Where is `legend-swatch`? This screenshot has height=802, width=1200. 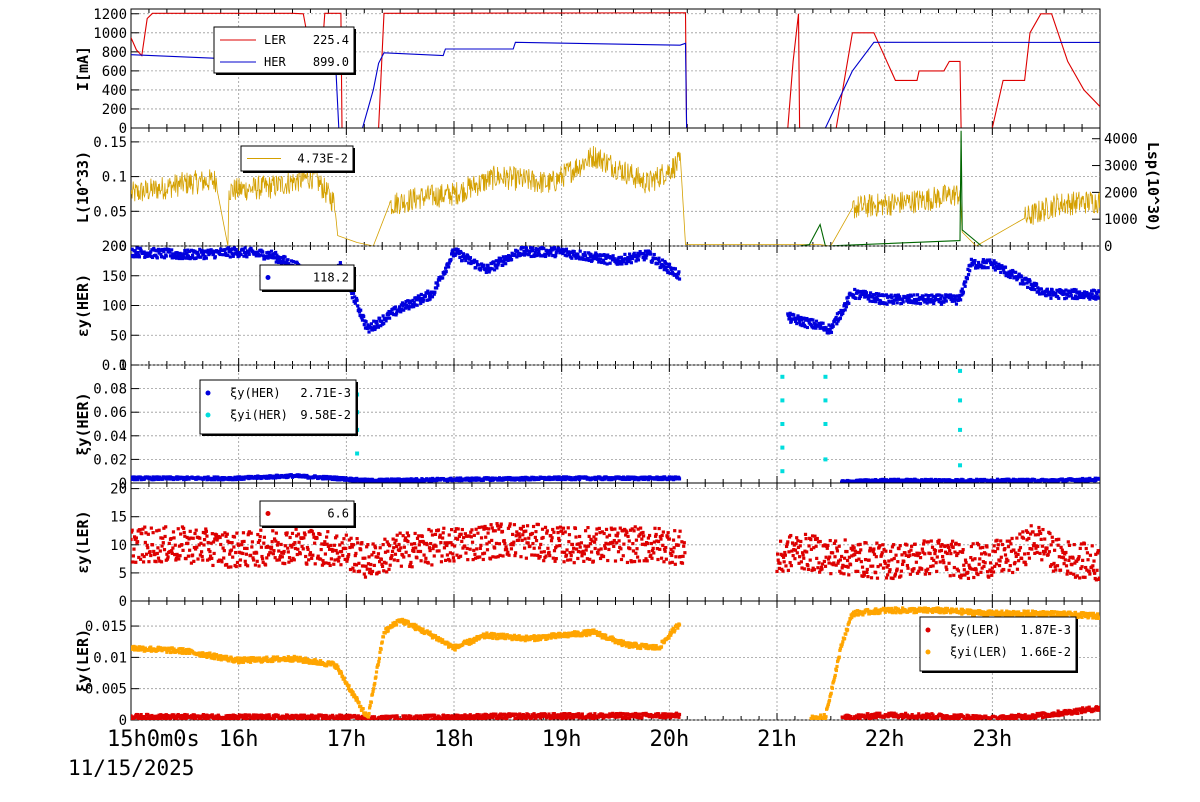
legend-swatch is located at coordinates (208, 415).